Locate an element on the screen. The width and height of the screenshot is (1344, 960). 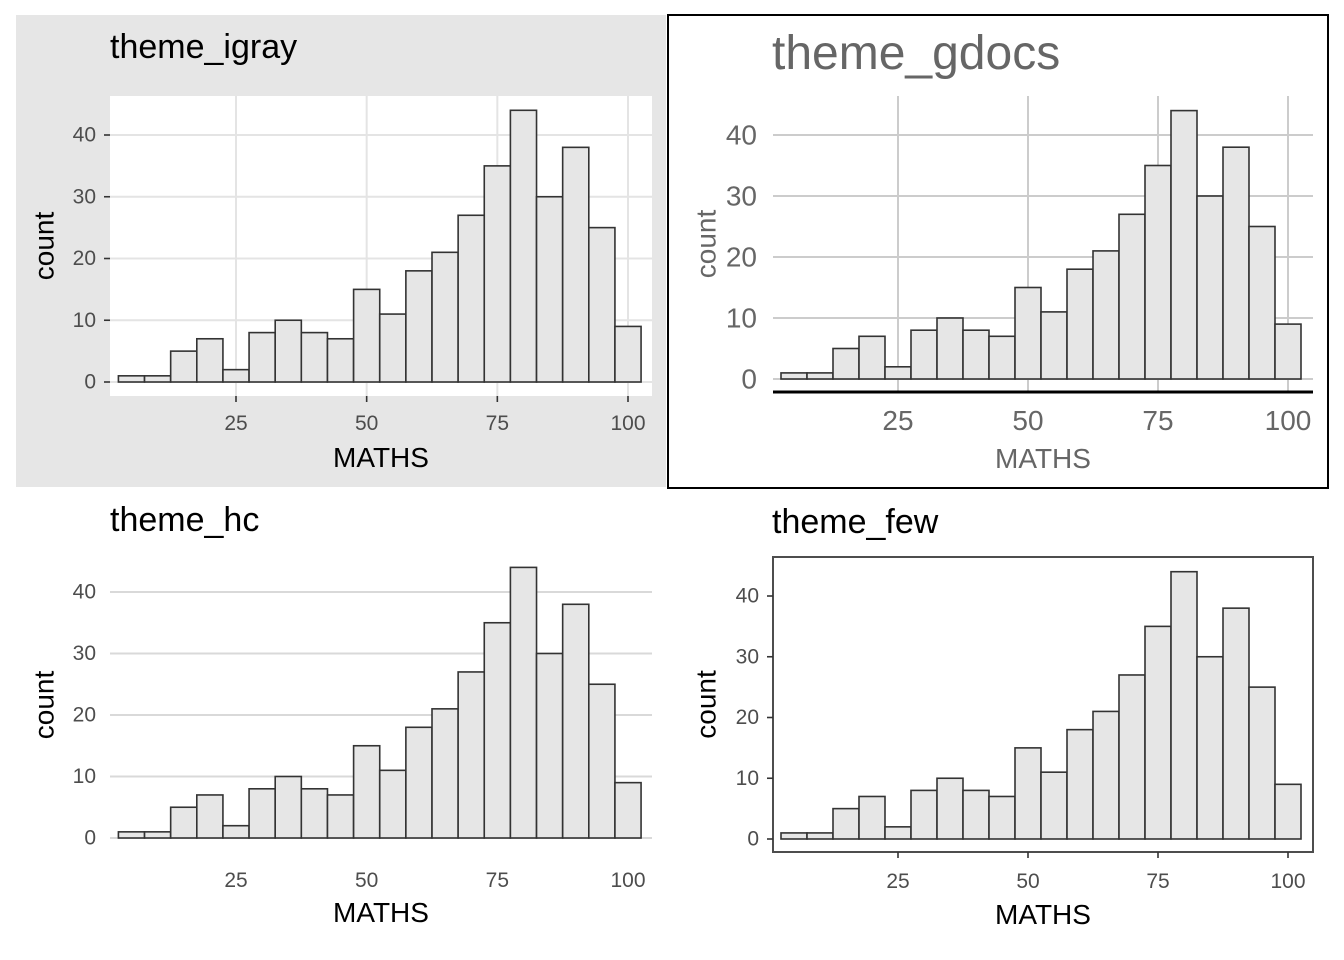
panel-border is located at coordinates (1043, 704).